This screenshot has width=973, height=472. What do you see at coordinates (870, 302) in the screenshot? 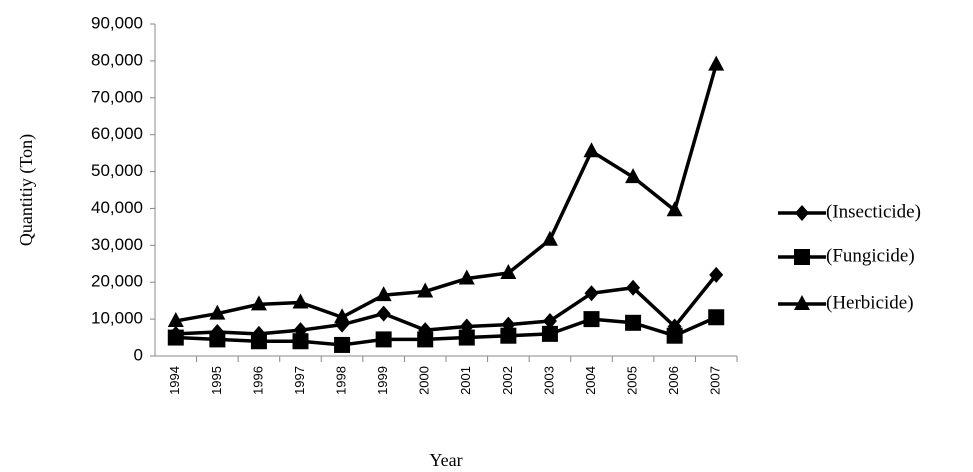
I see `legend-label: (Herbicide)` at bounding box center [870, 302].